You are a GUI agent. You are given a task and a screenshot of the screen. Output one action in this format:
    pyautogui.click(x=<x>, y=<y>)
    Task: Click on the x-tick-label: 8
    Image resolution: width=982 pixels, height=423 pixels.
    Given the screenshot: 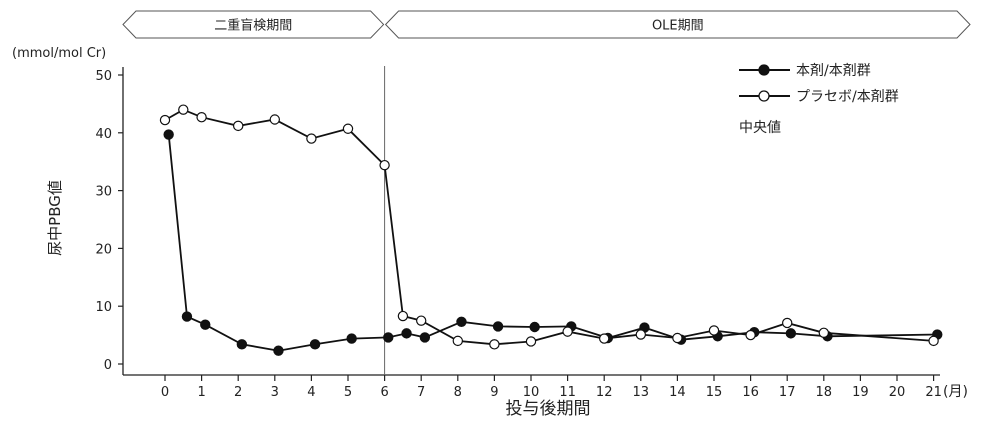 What is the action you would take?
    pyautogui.click(x=458, y=392)
    